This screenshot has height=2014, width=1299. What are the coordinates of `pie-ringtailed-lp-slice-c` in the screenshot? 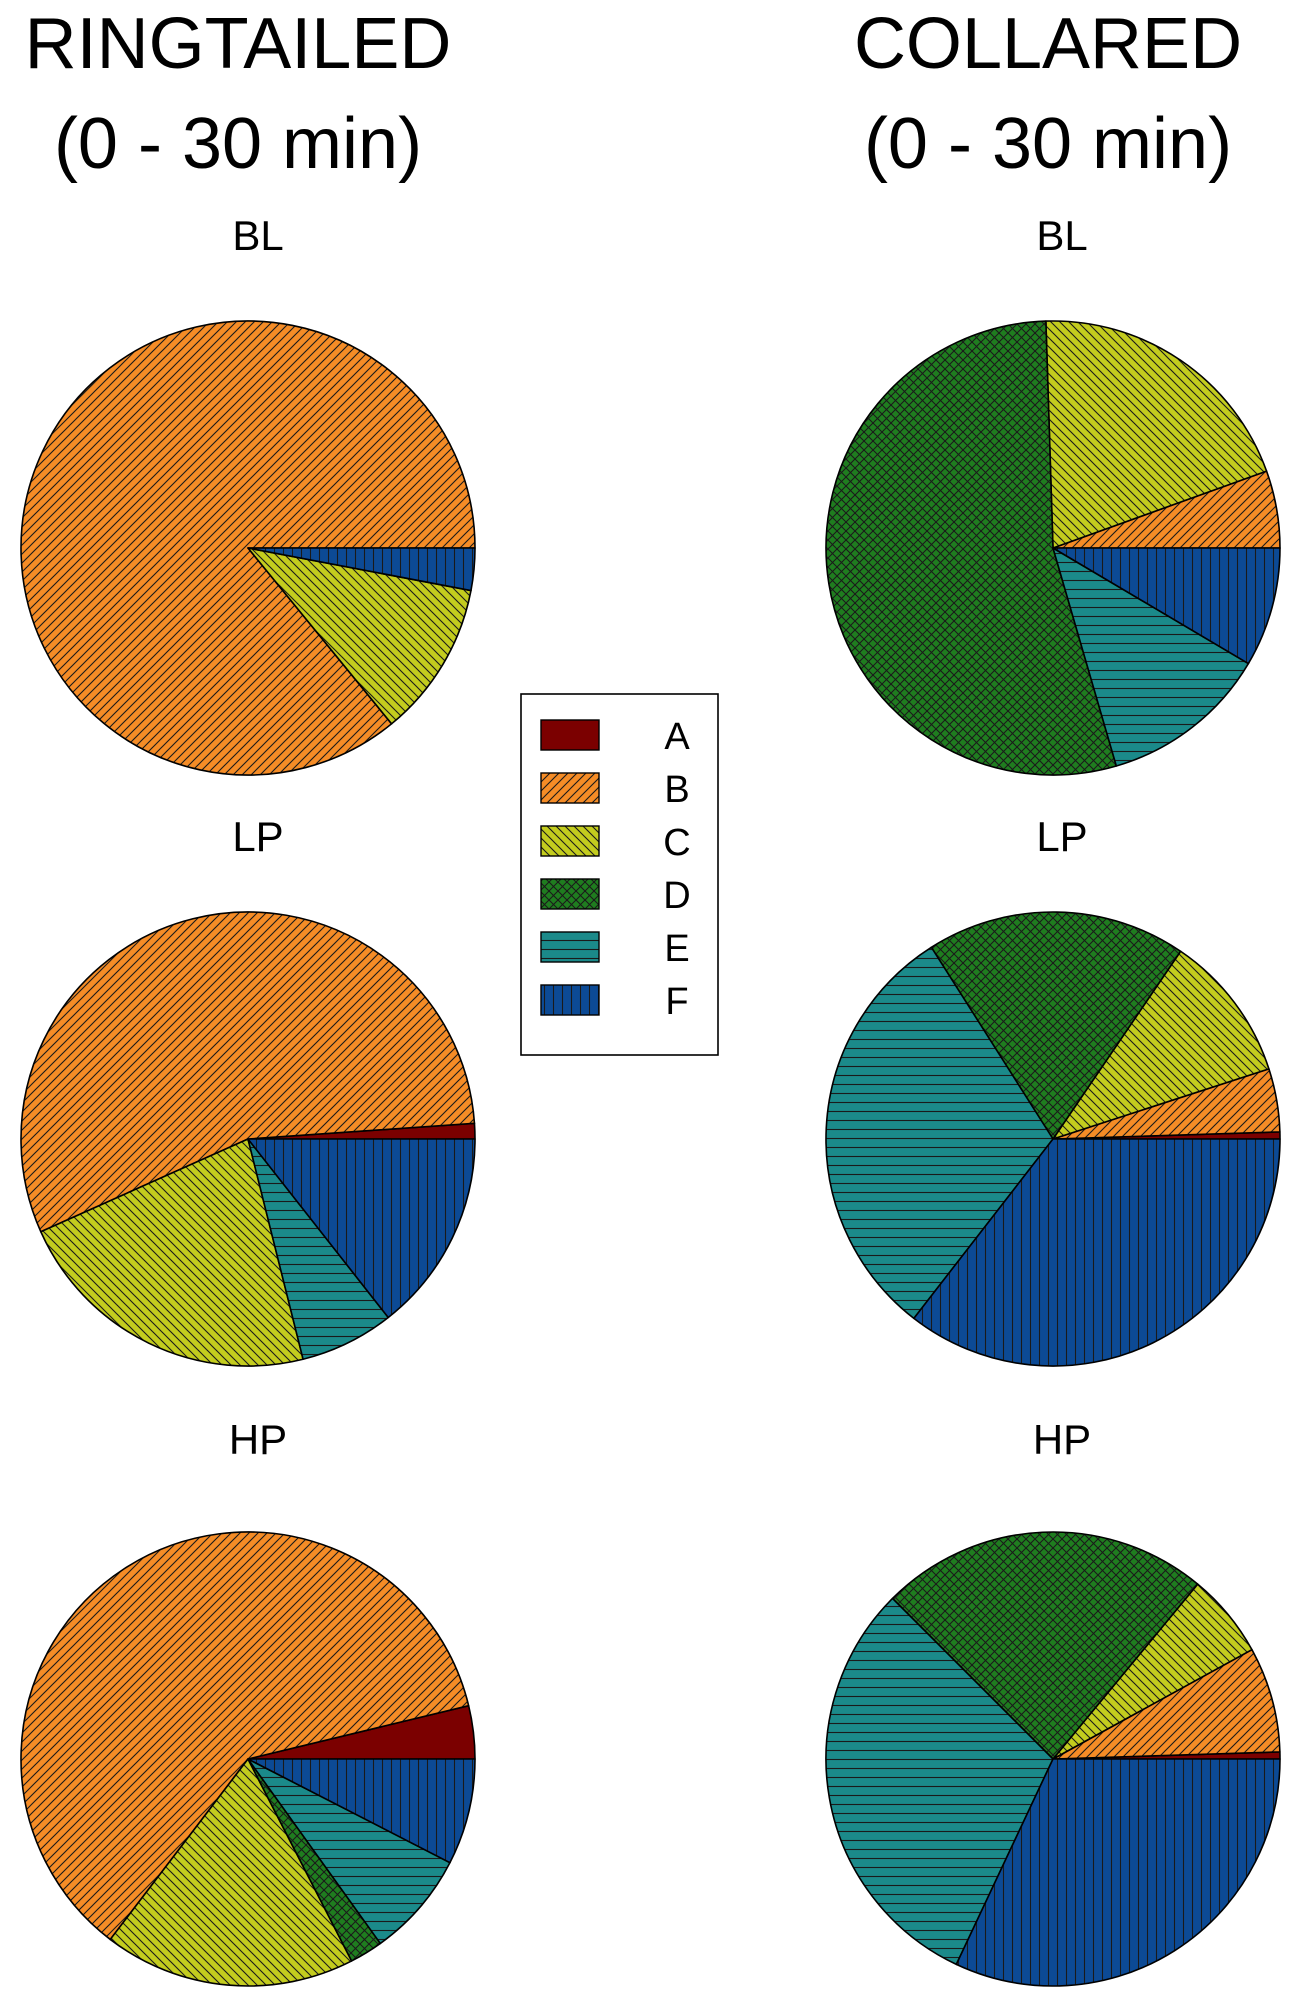 It's located at (172, 1252).